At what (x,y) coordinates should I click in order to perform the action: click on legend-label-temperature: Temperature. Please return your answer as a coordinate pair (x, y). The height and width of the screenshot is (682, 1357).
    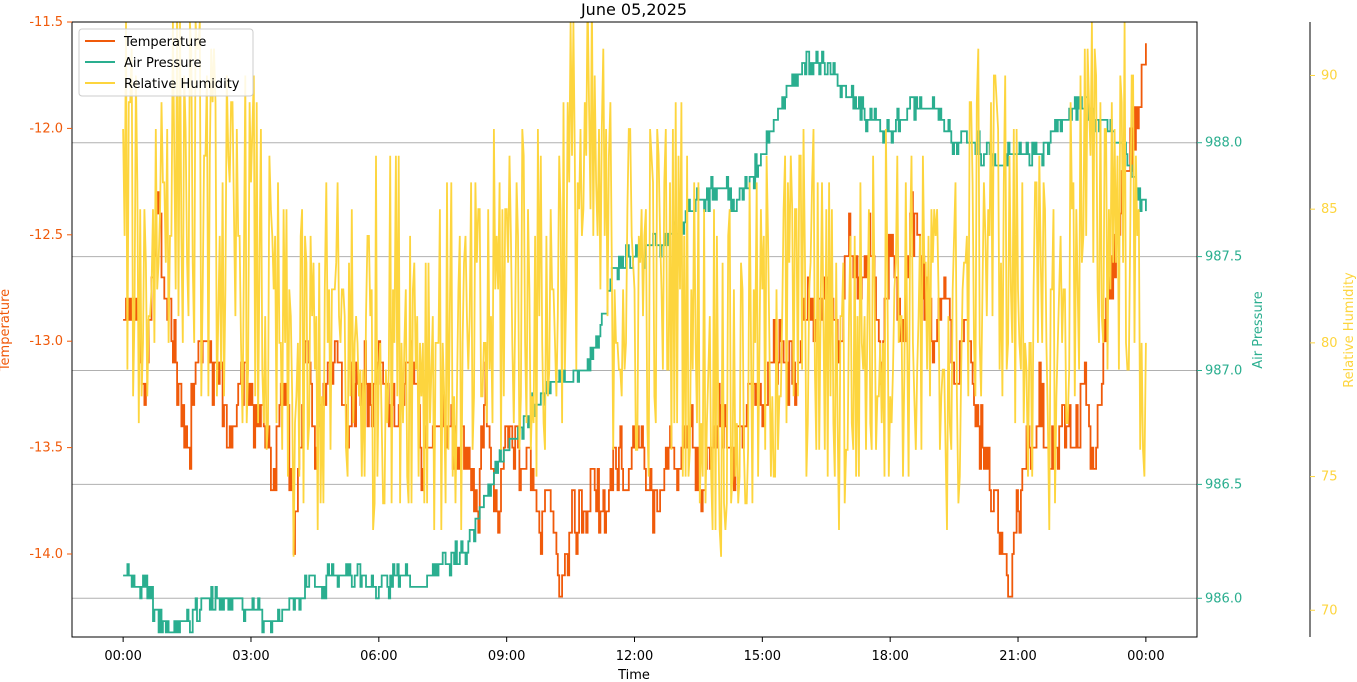
    Looking at the image, I should click on (164, 42).